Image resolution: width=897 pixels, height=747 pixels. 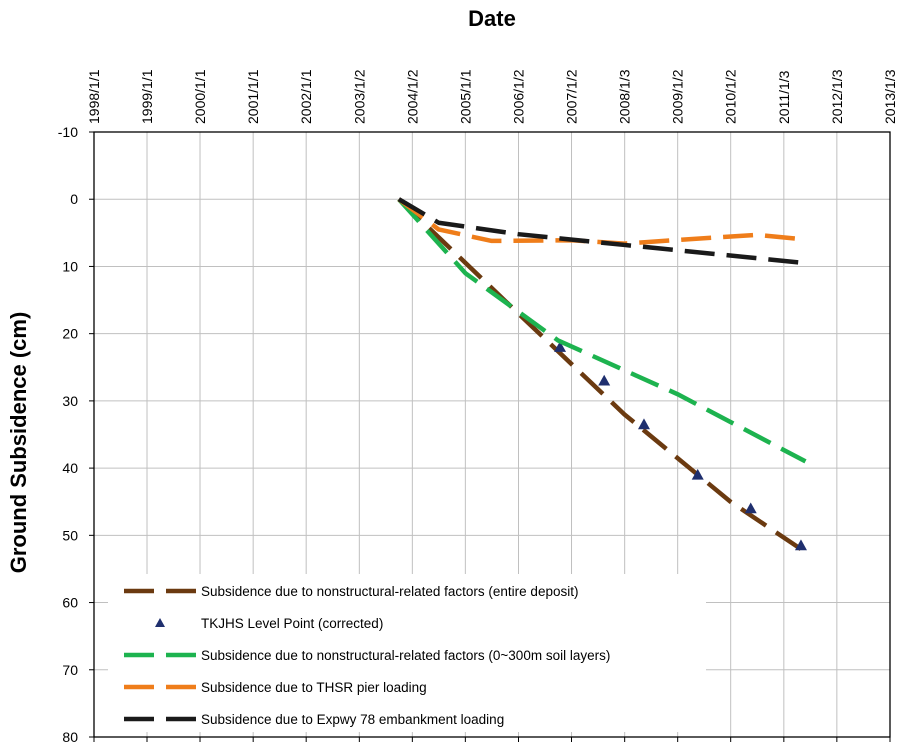 I want to click on legend-box, so click(x=407, y=653).